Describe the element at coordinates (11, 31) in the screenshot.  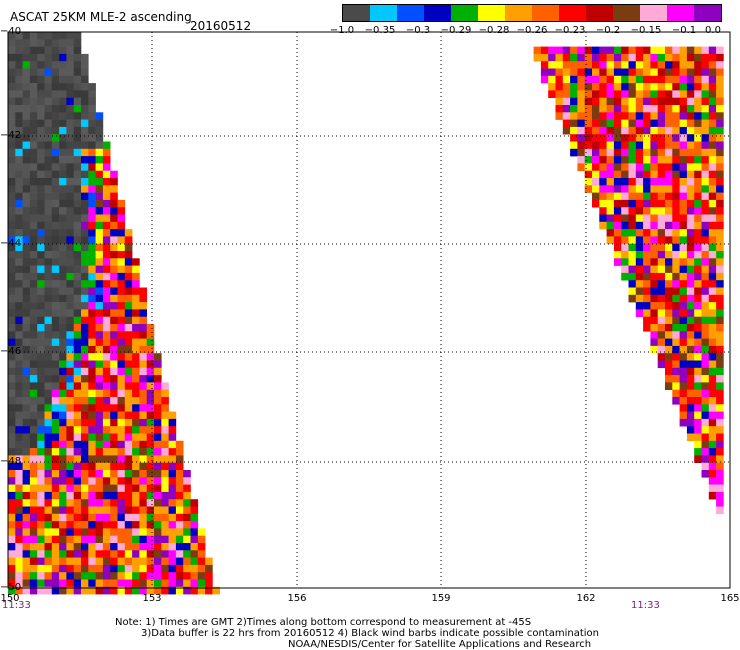
I see `latitude-label: −40` at that location.